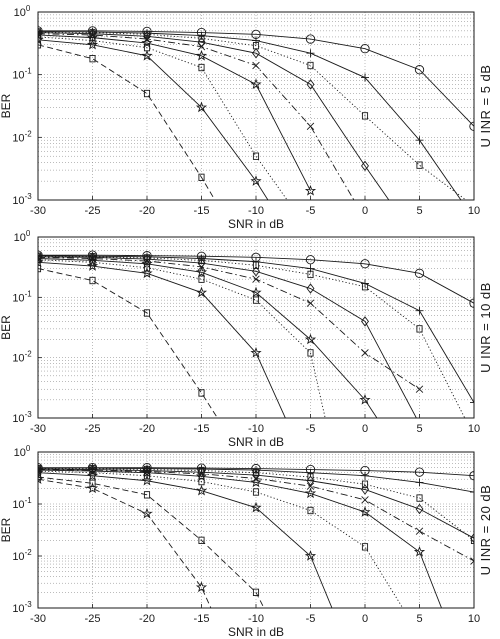 This screenshot has height=639, width=500. Describe the element at coordinates (202, 429) in the screenshot. I see `x-tick-label: -15` at that location.